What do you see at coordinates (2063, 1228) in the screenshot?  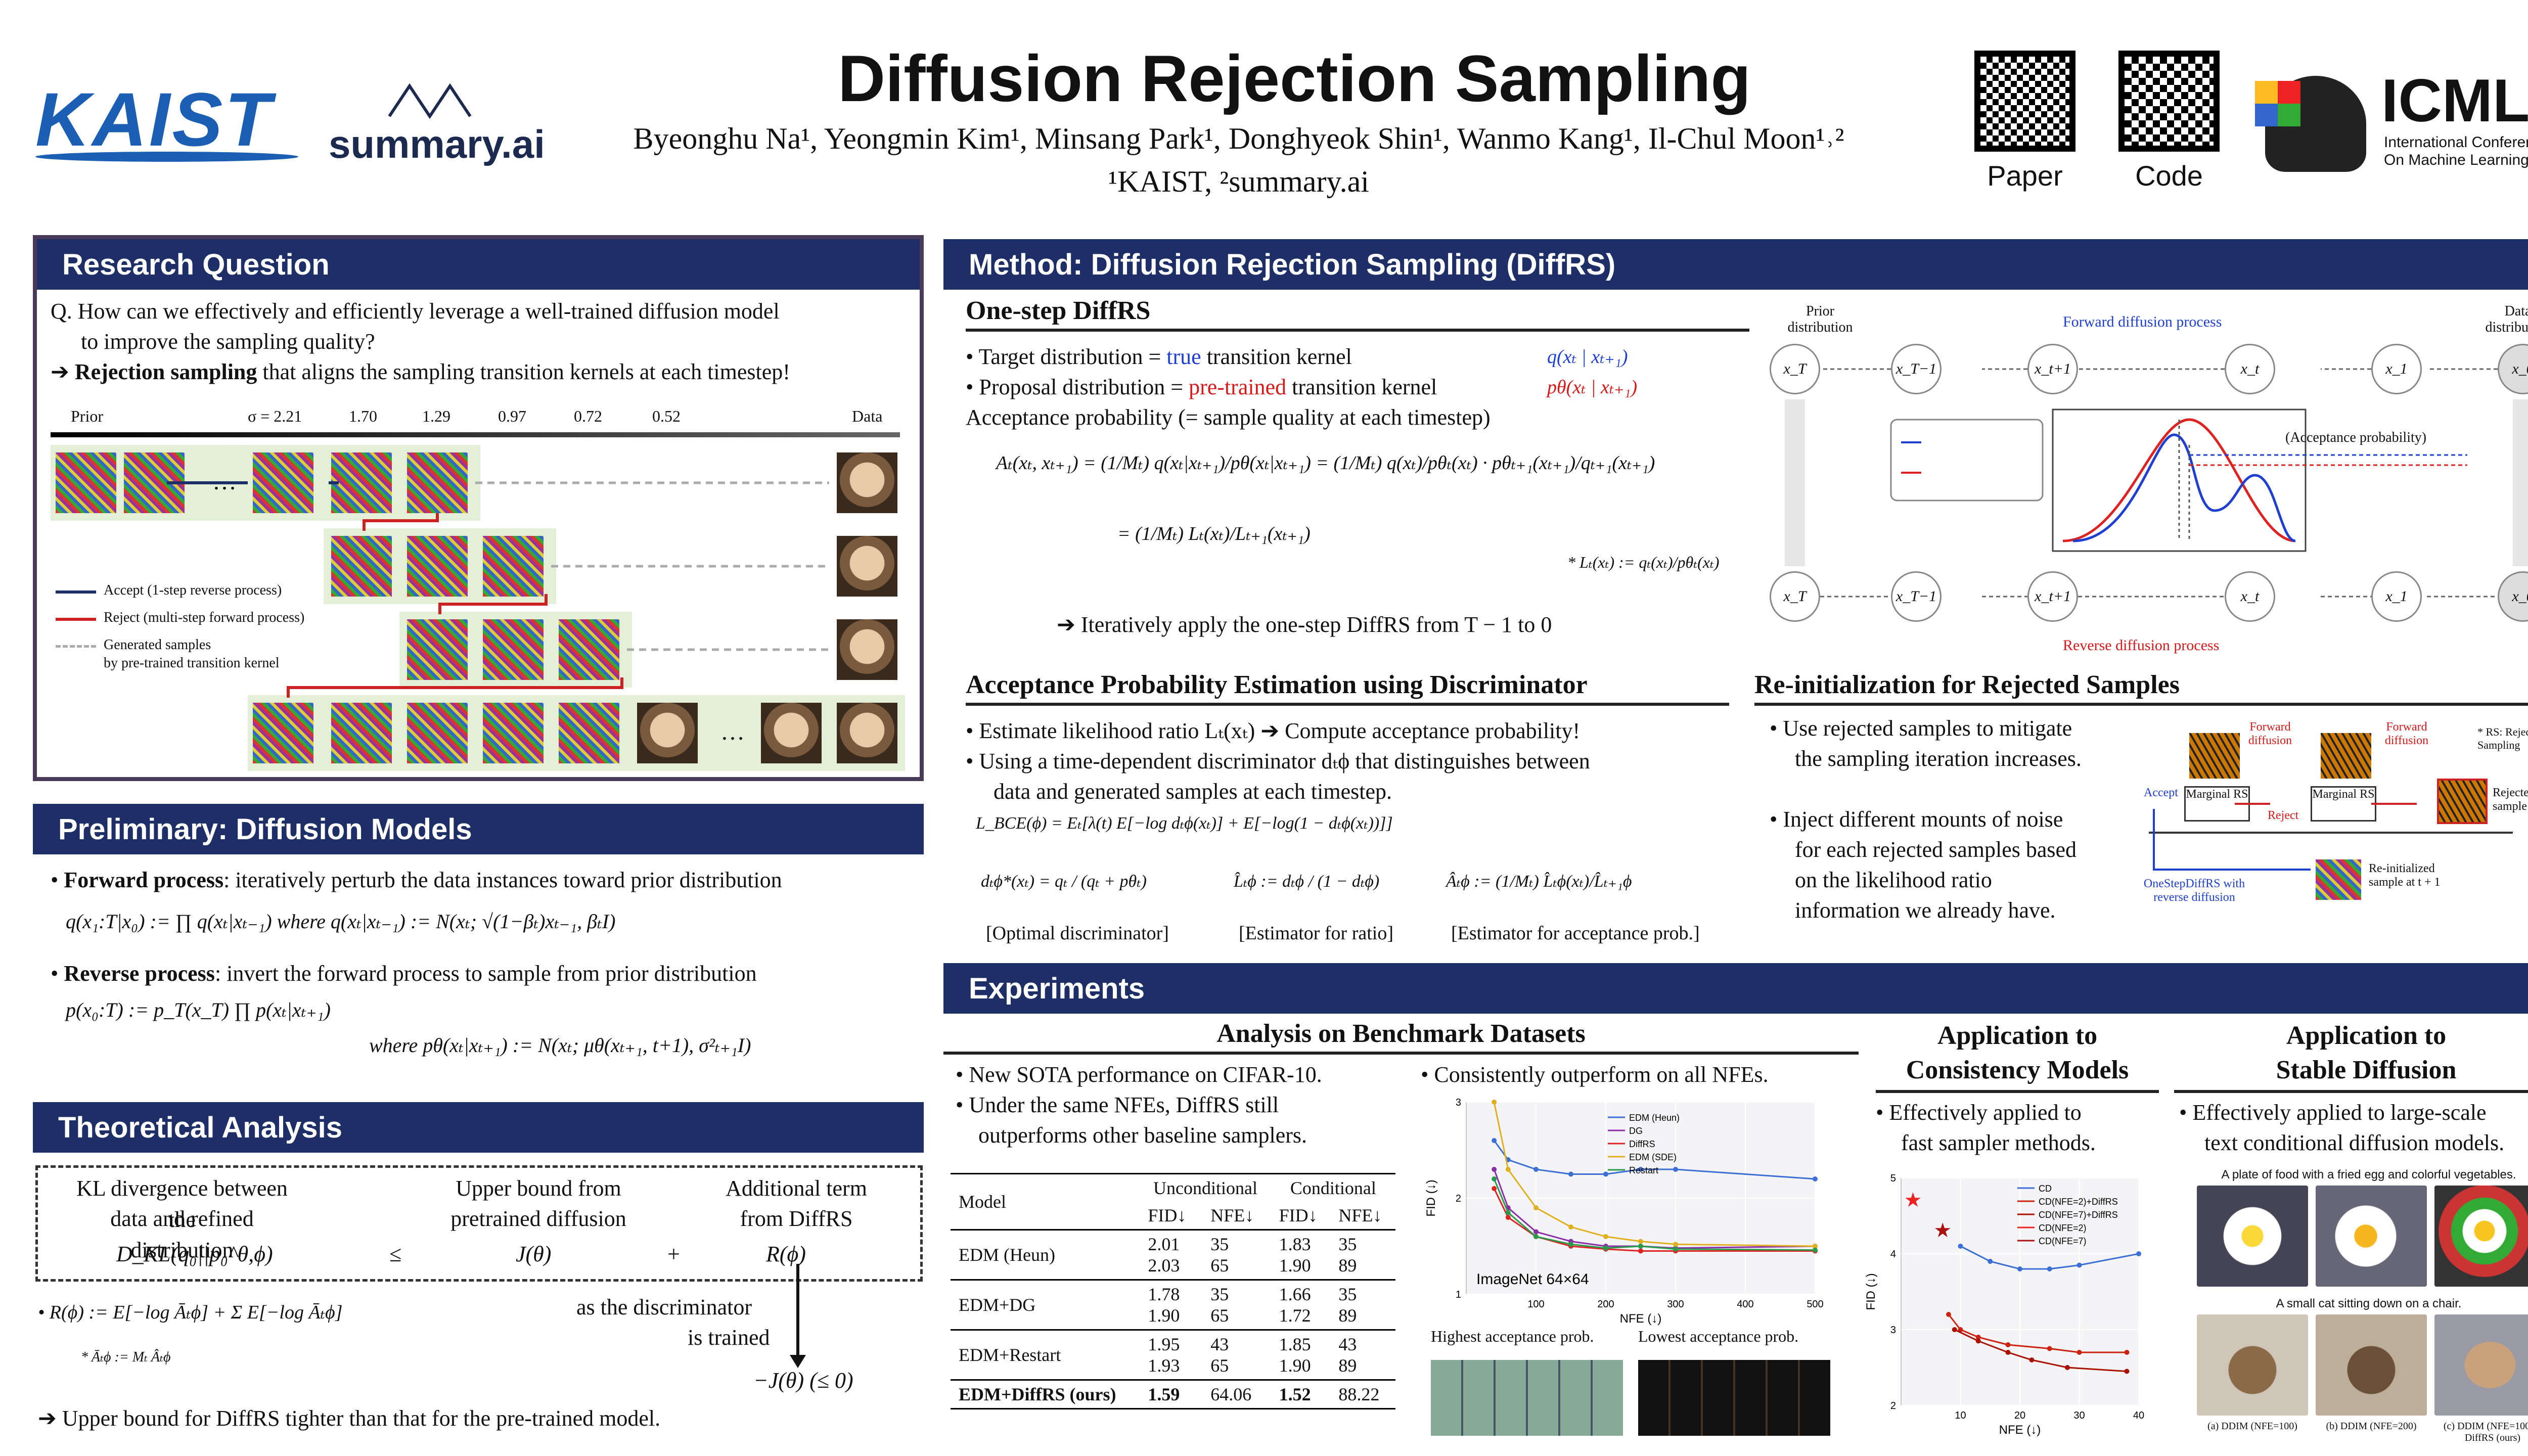 I see `legend-label: CD(NFE=2)` at bounding box center [2063, 1228].